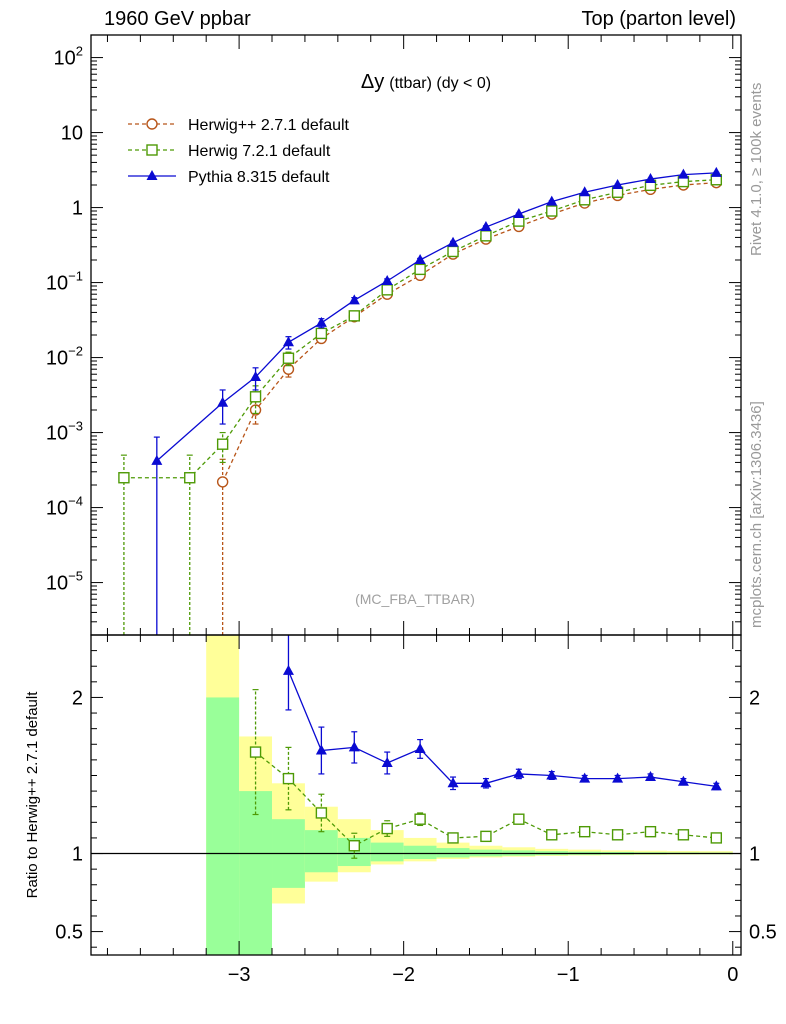 The width and height of the screenshot is (786, 1024). I want to click on ratio-ytick-label-left: 0.5, so click(69, 933).